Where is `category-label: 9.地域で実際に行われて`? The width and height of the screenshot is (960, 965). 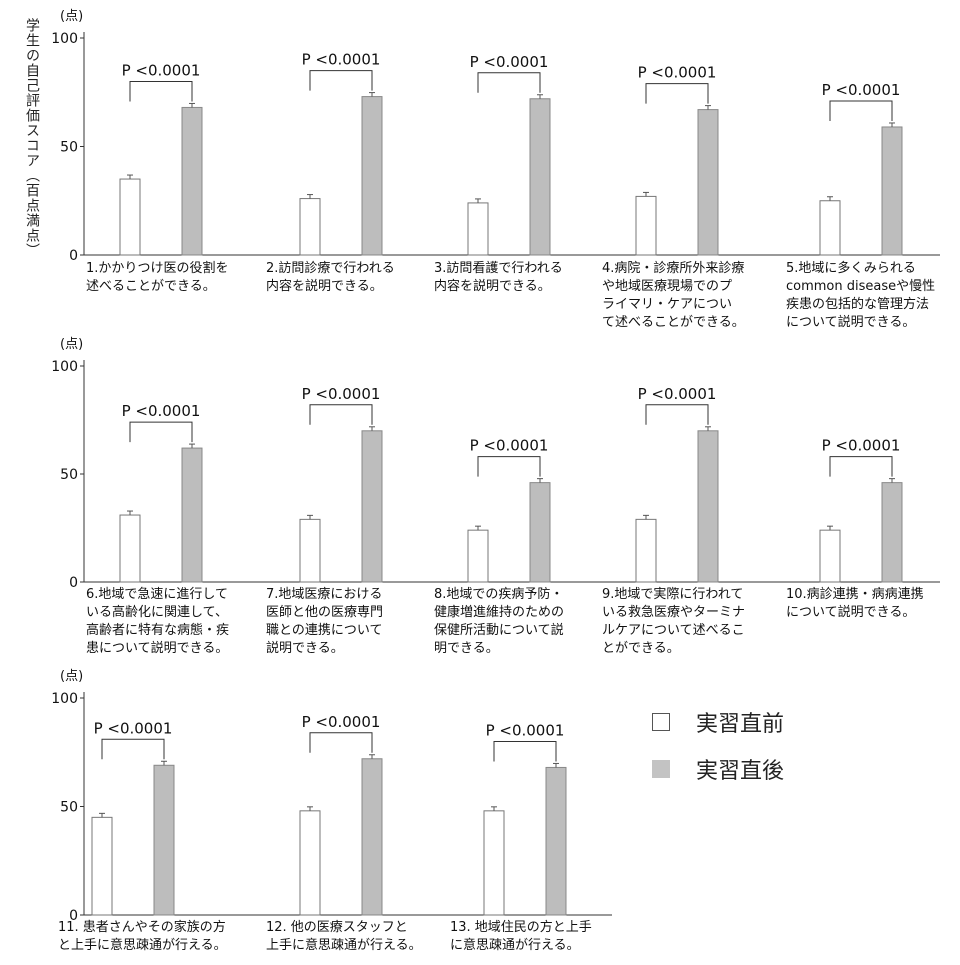
category-label: 9.地域で実際に行われて is located at coordinates (672, 594).